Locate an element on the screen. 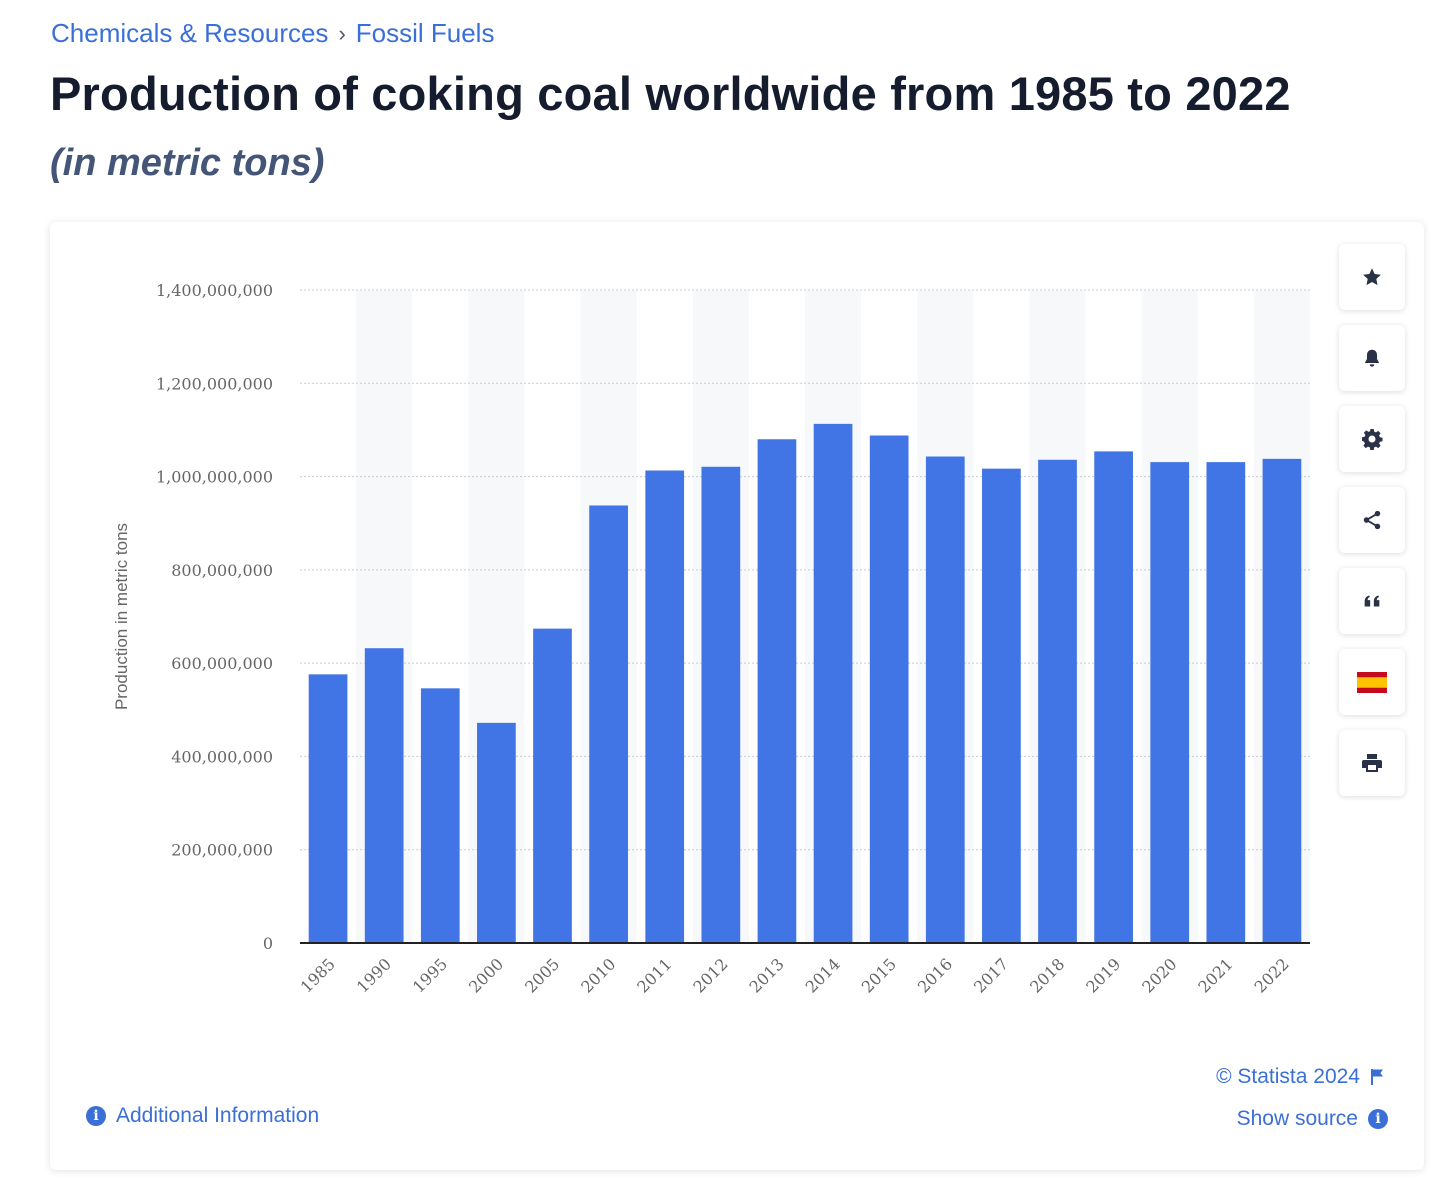  print-button is located at coordinates (1372, 763).